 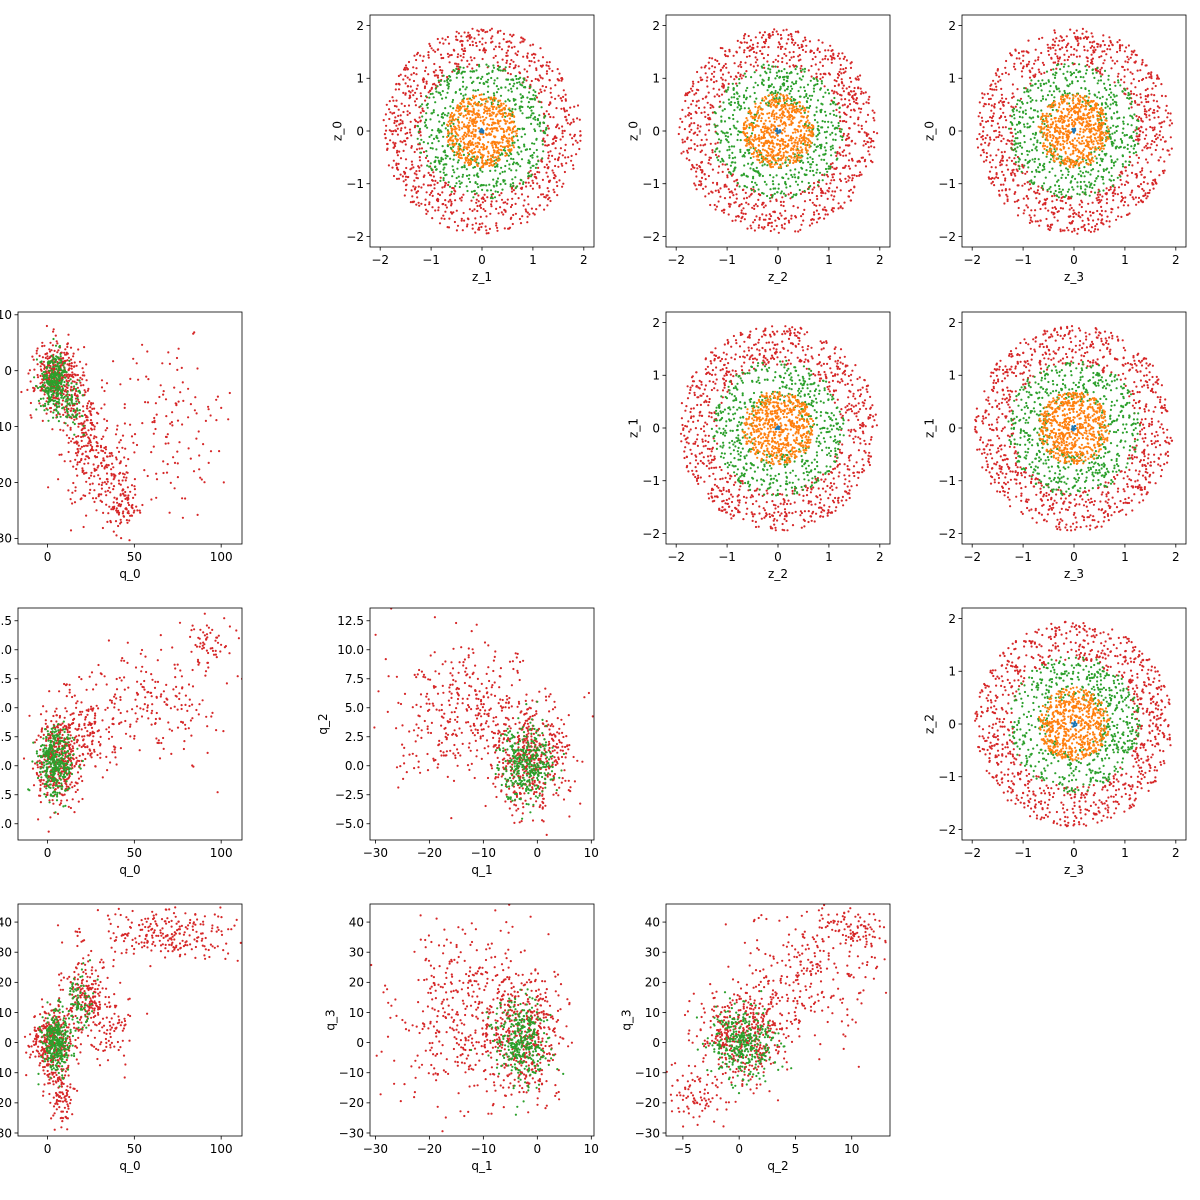 What do you see at coordinates (777, 128) in the screenshot?
I see `data-point-blue` at bounding box center [777, 128].